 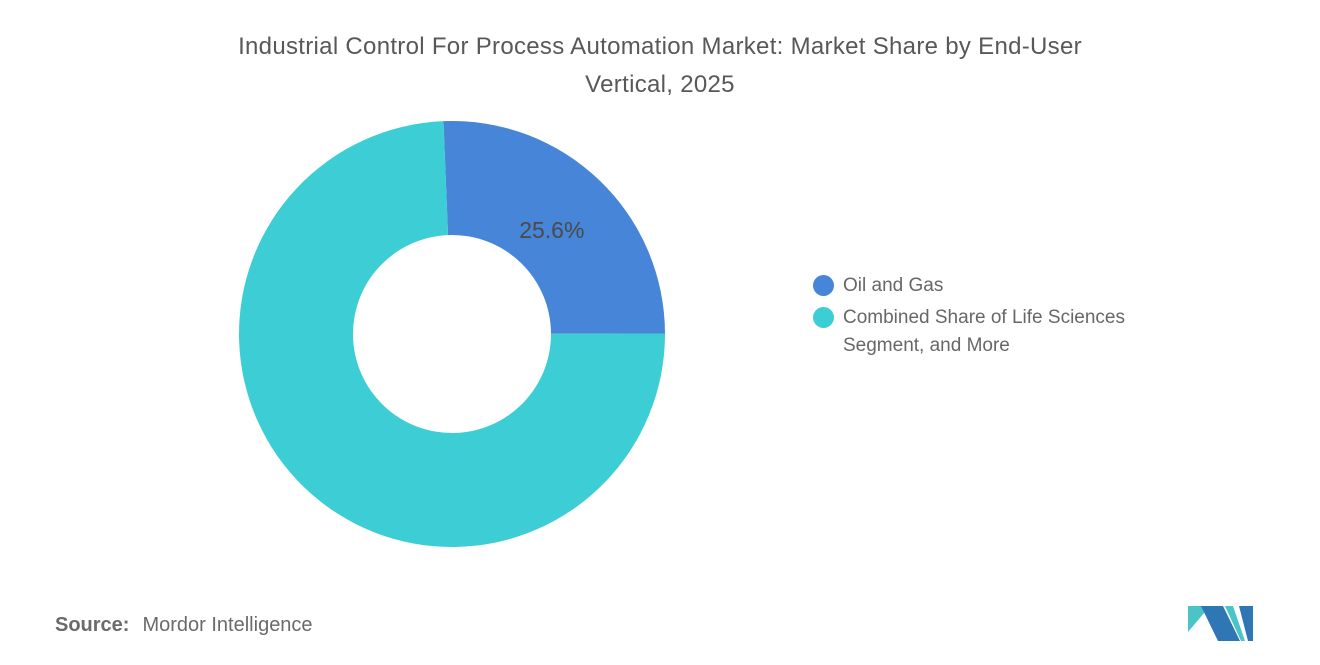 I want to click on logo-left-diagonal, so click(x=1220, y=623).